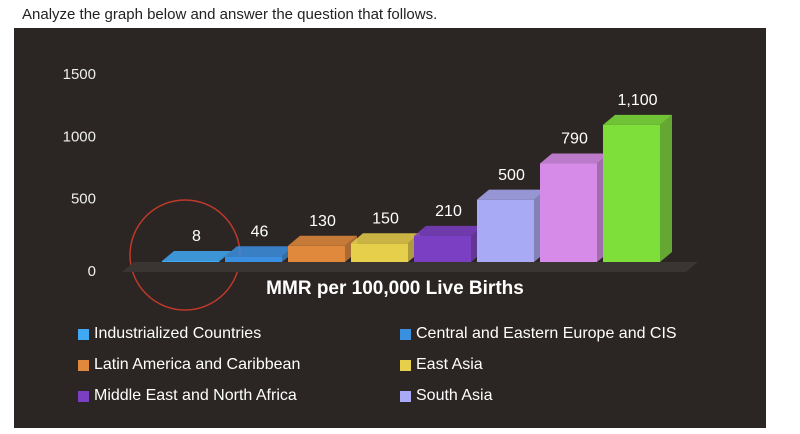 This screenshot has height=434, width=800. I want to click on value-label: 210, so click(448, 211).